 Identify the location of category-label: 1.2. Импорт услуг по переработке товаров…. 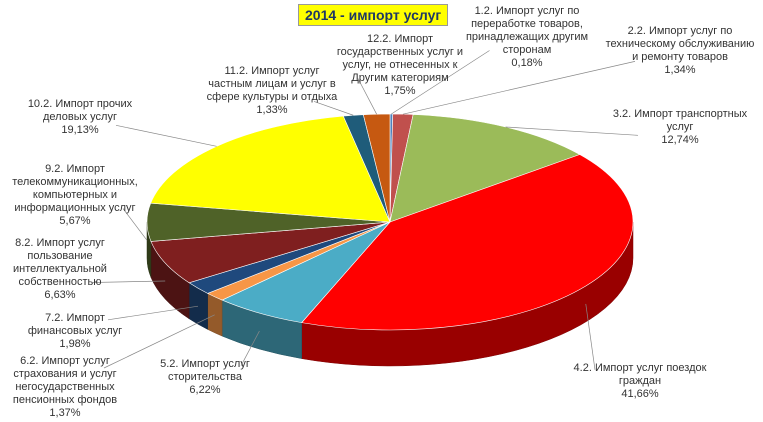
(527, 30).